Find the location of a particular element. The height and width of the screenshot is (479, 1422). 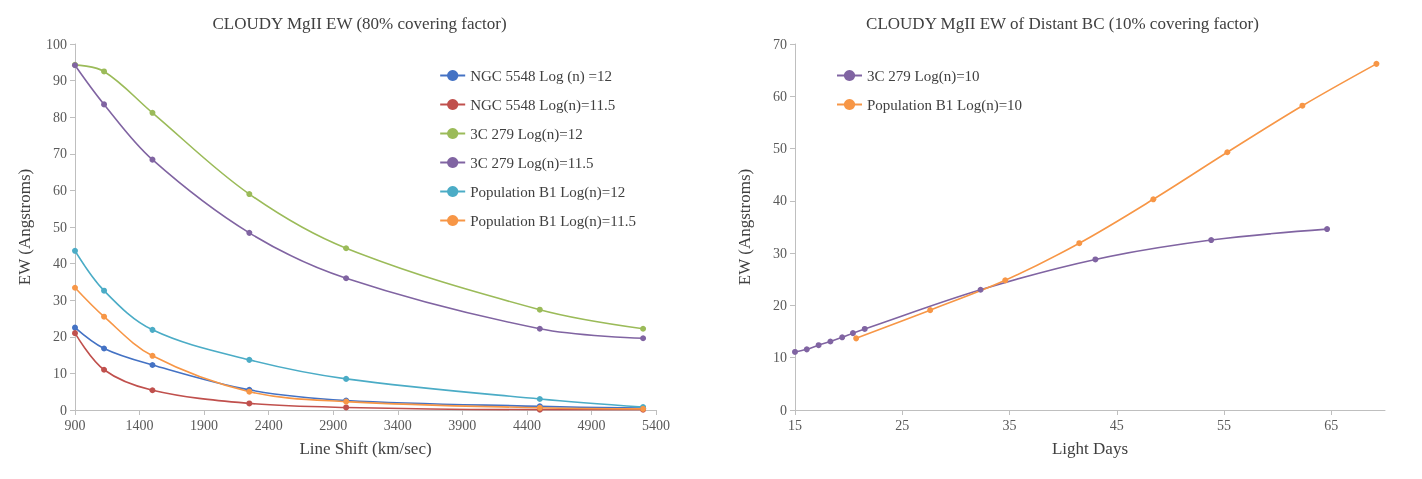

x-axis-title: Light Days is located at coordinates (1090, 448).